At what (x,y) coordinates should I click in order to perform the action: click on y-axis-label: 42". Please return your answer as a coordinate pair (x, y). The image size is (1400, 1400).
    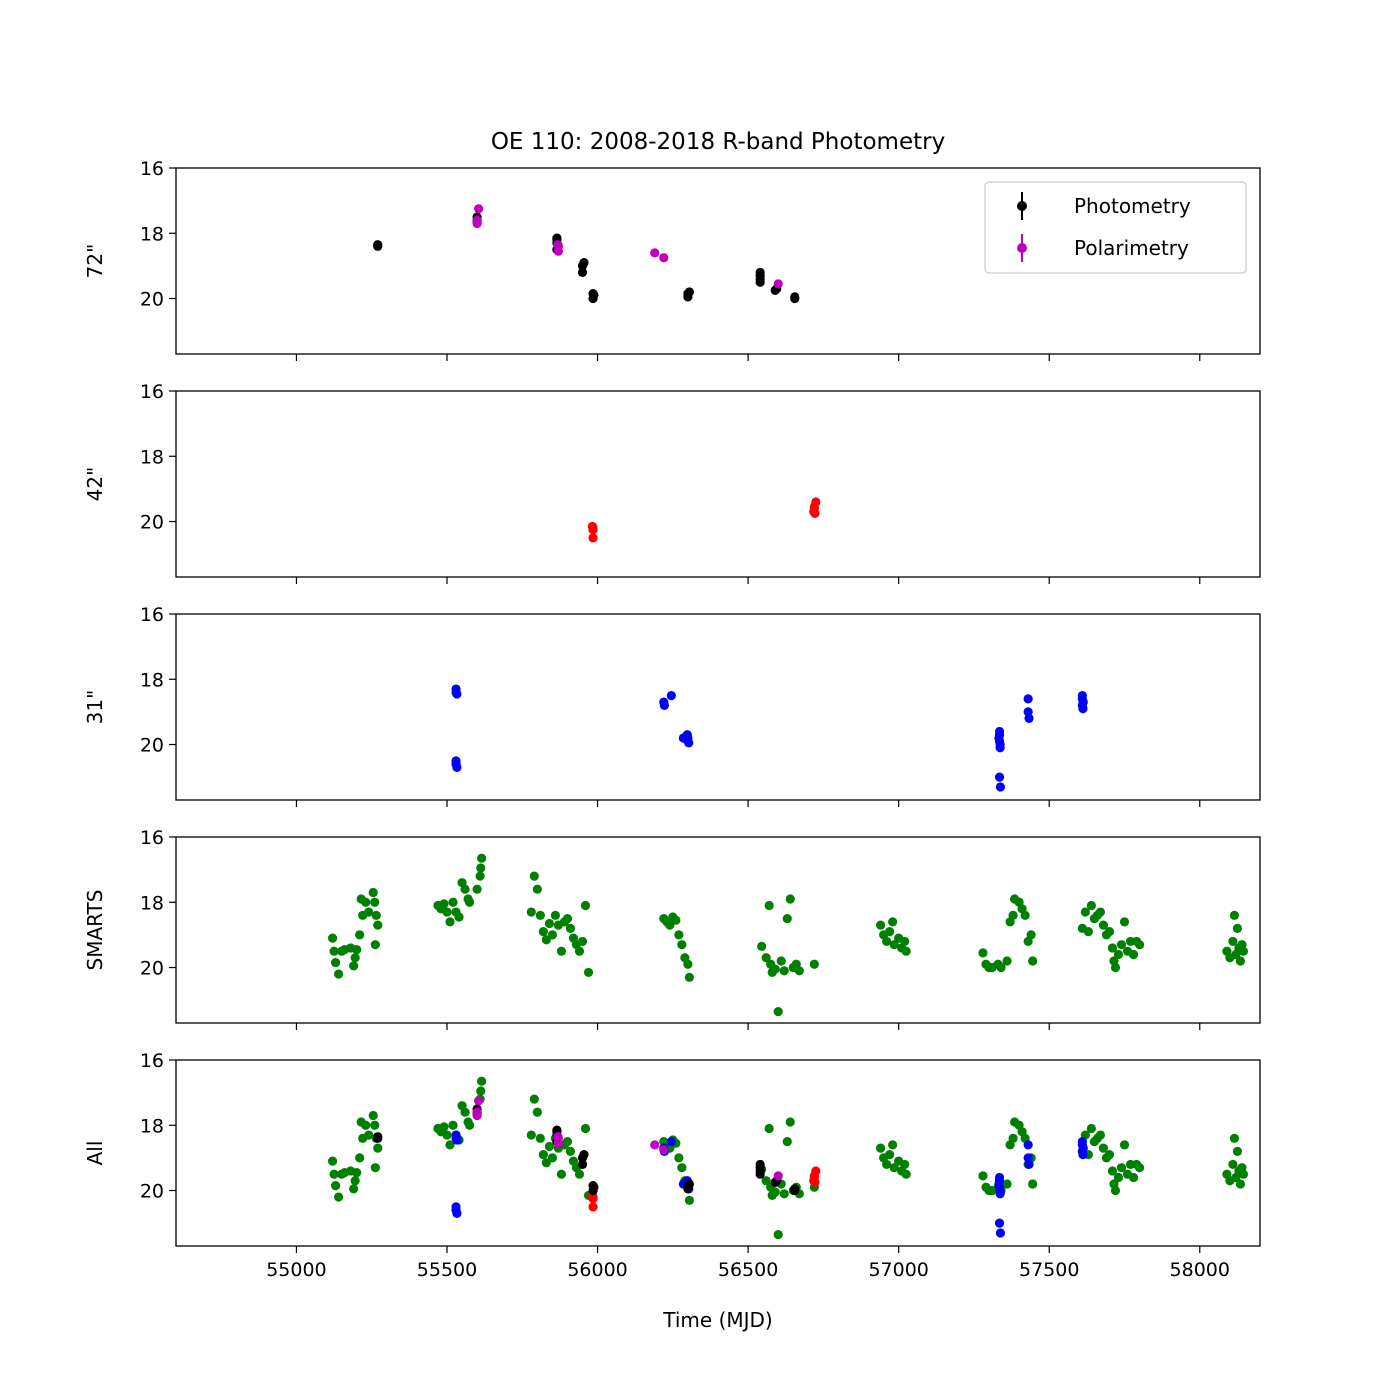
    Looking at the image, I should click on (95, 484).